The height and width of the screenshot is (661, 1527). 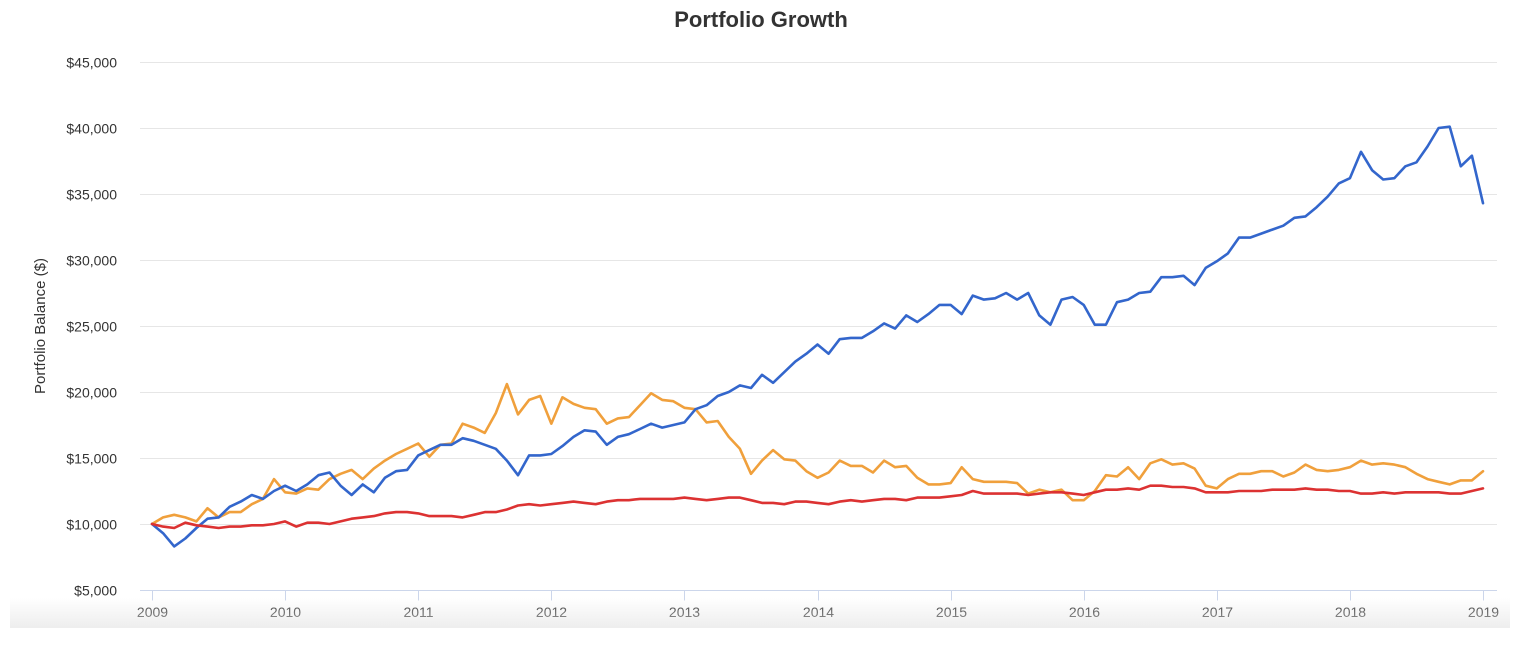 I want to click on y-tick-label: $25,000, so click(x=91, y=327).